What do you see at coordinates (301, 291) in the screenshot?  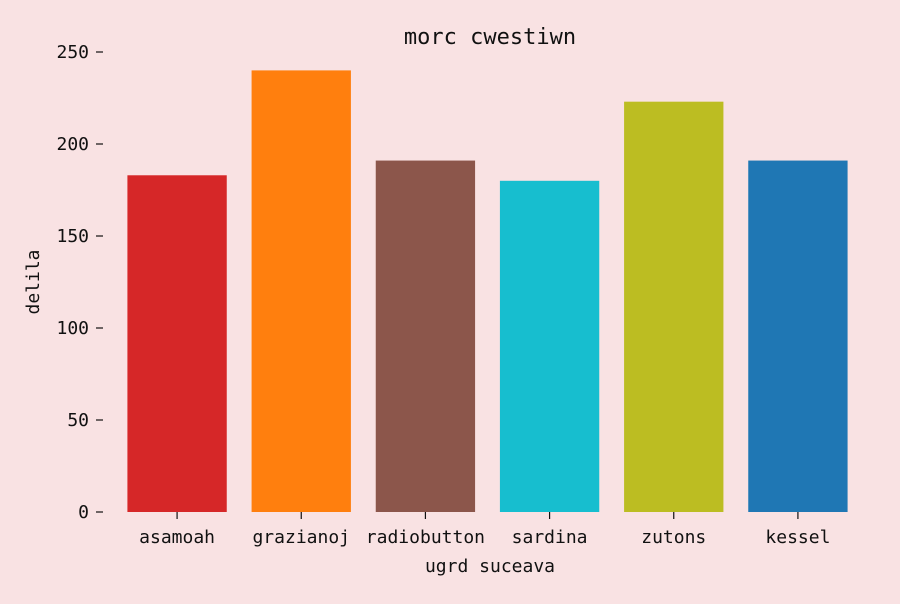 I see `bar-grazianoj` at bounding box center [301, 291].